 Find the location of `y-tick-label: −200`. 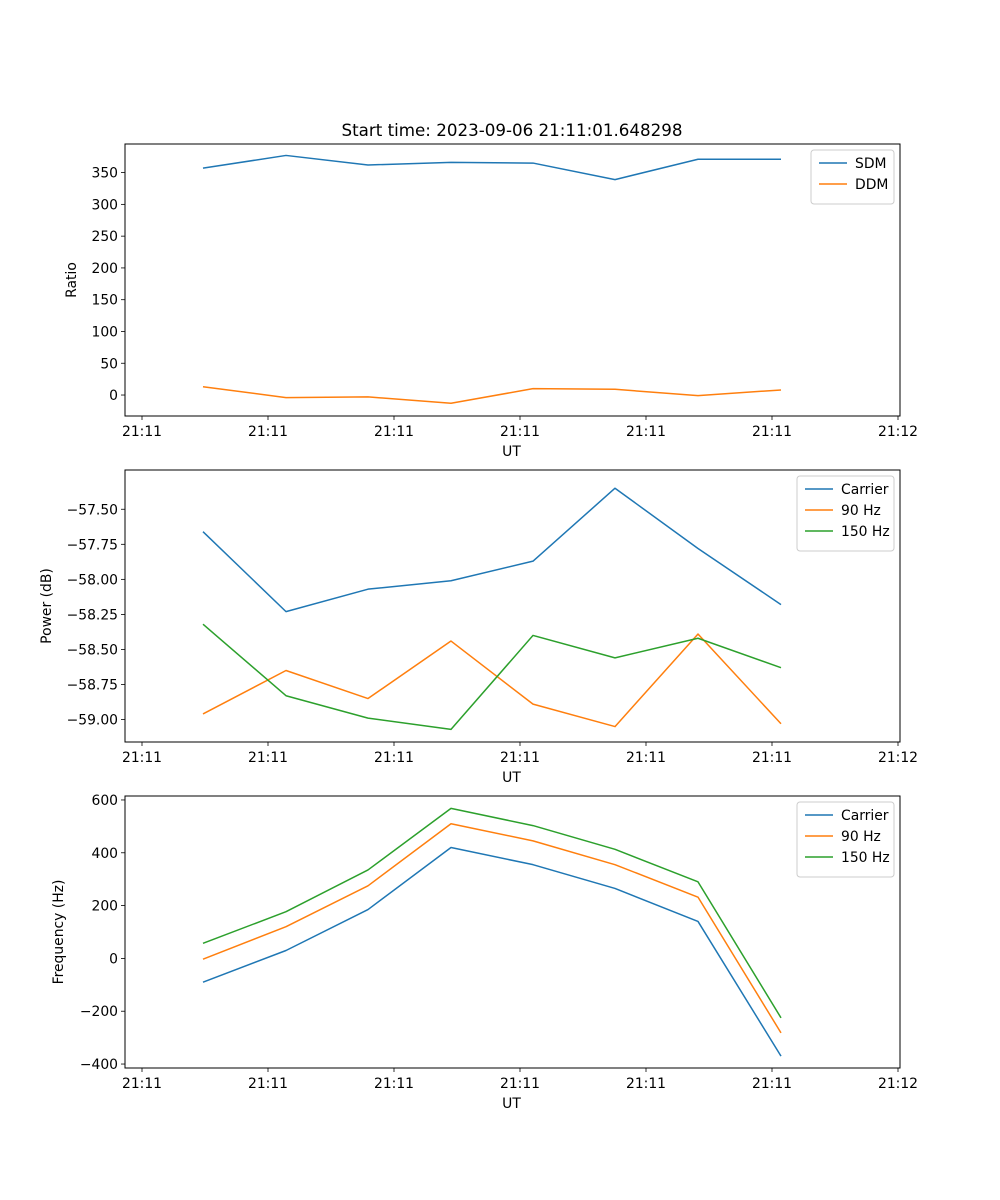

y-tick-label: −200 is located at coordinates (99, 1012).